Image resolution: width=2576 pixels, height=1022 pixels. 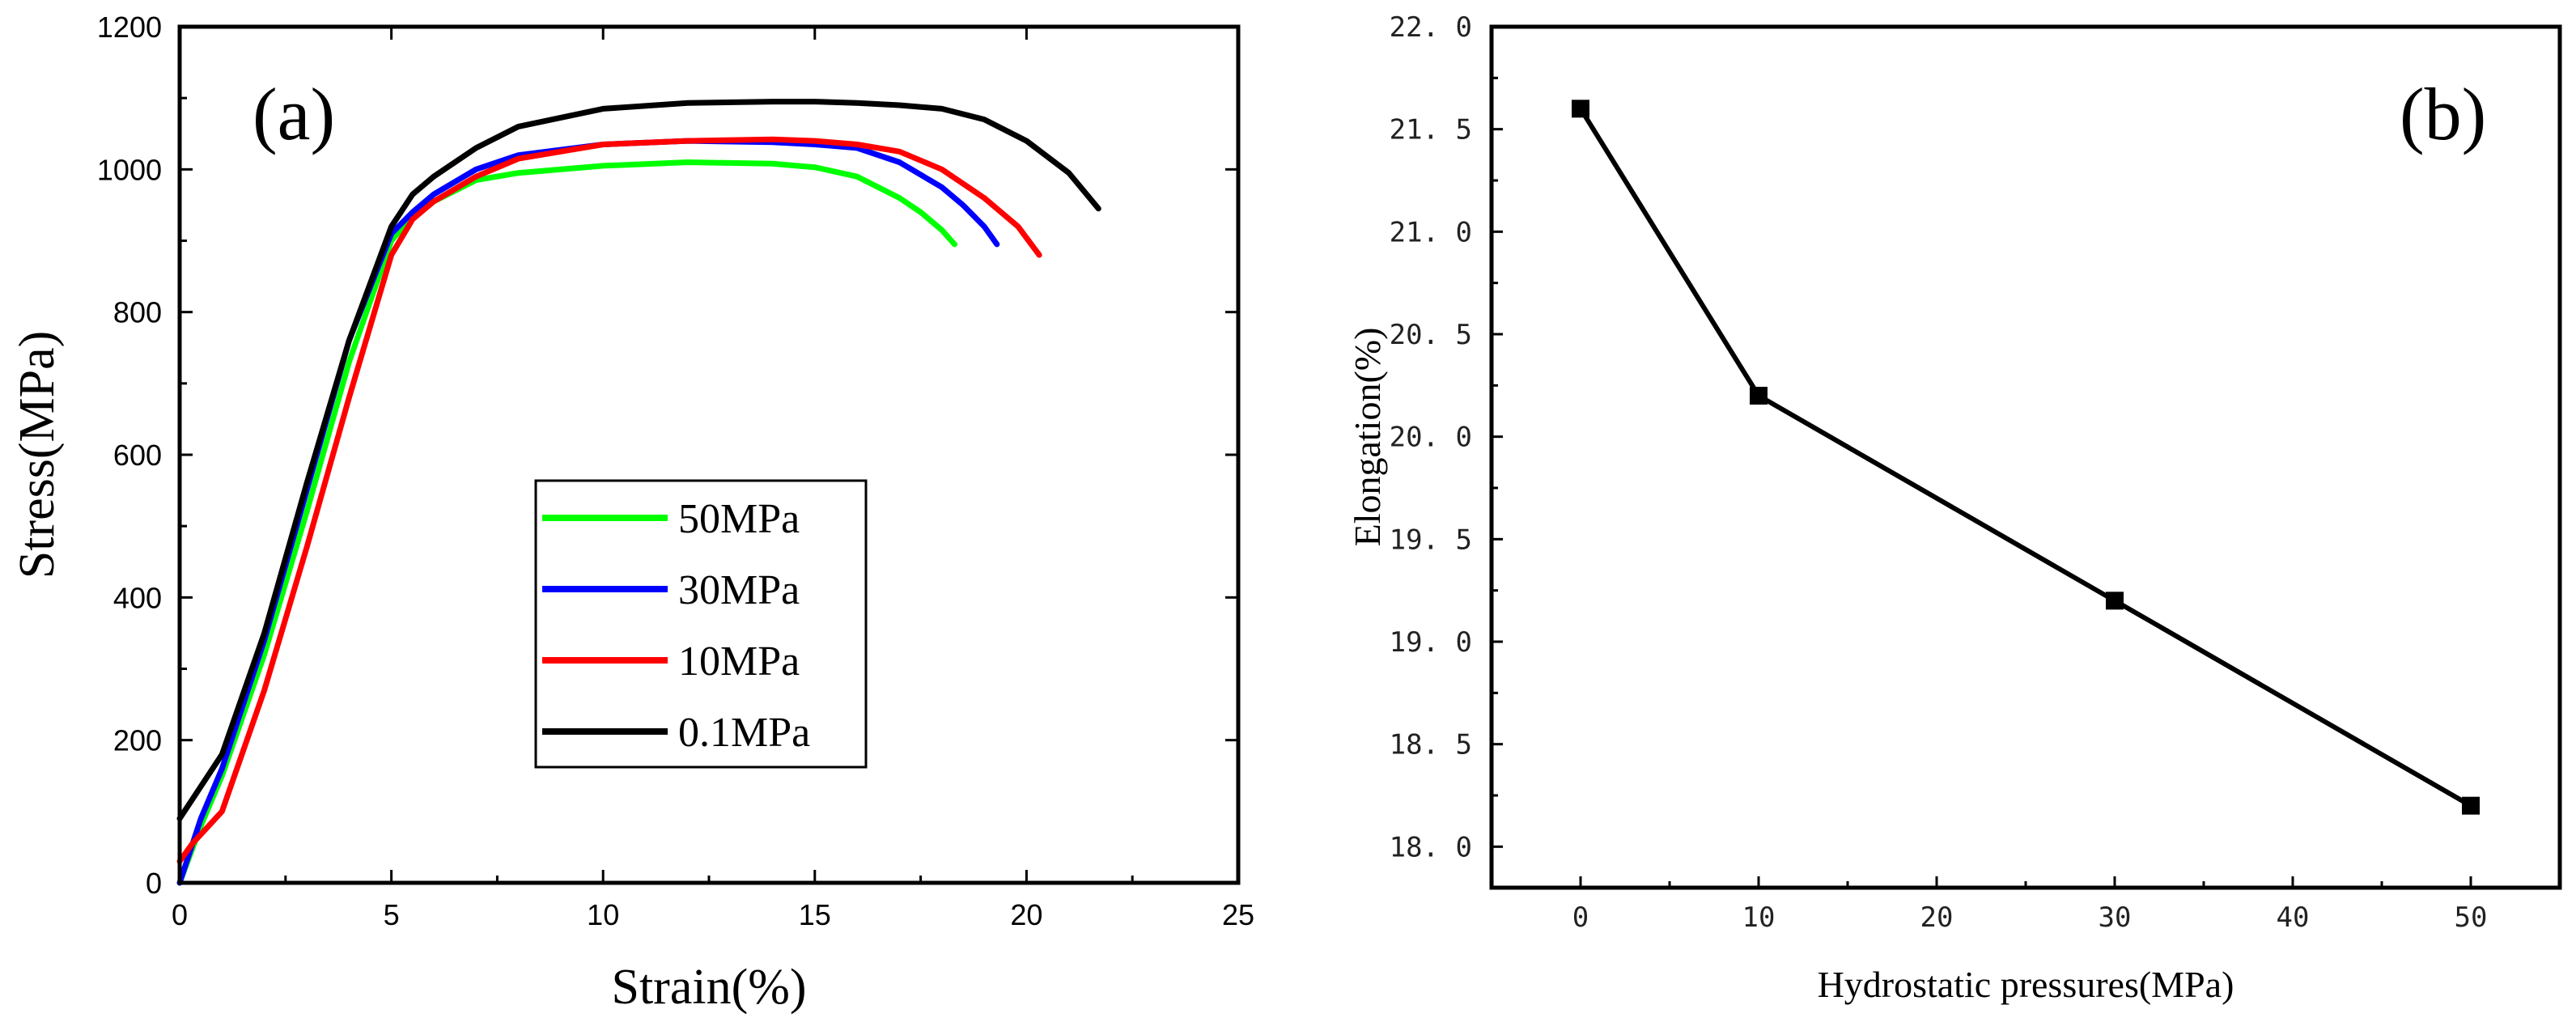 I want to click on x-tick-label-b: 20, so click(x=1937, y=917).